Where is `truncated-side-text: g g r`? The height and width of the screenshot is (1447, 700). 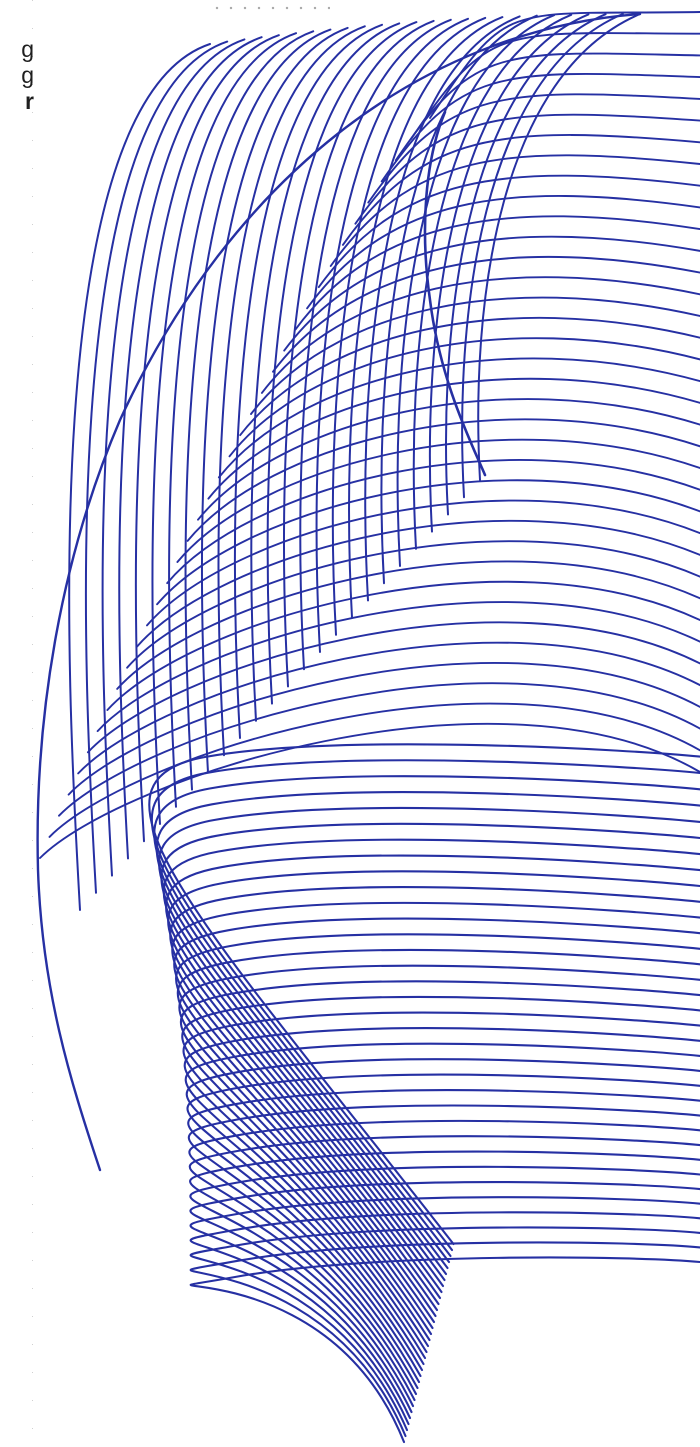
truncated-side-text: g g r is located at coordinates (27, 75).